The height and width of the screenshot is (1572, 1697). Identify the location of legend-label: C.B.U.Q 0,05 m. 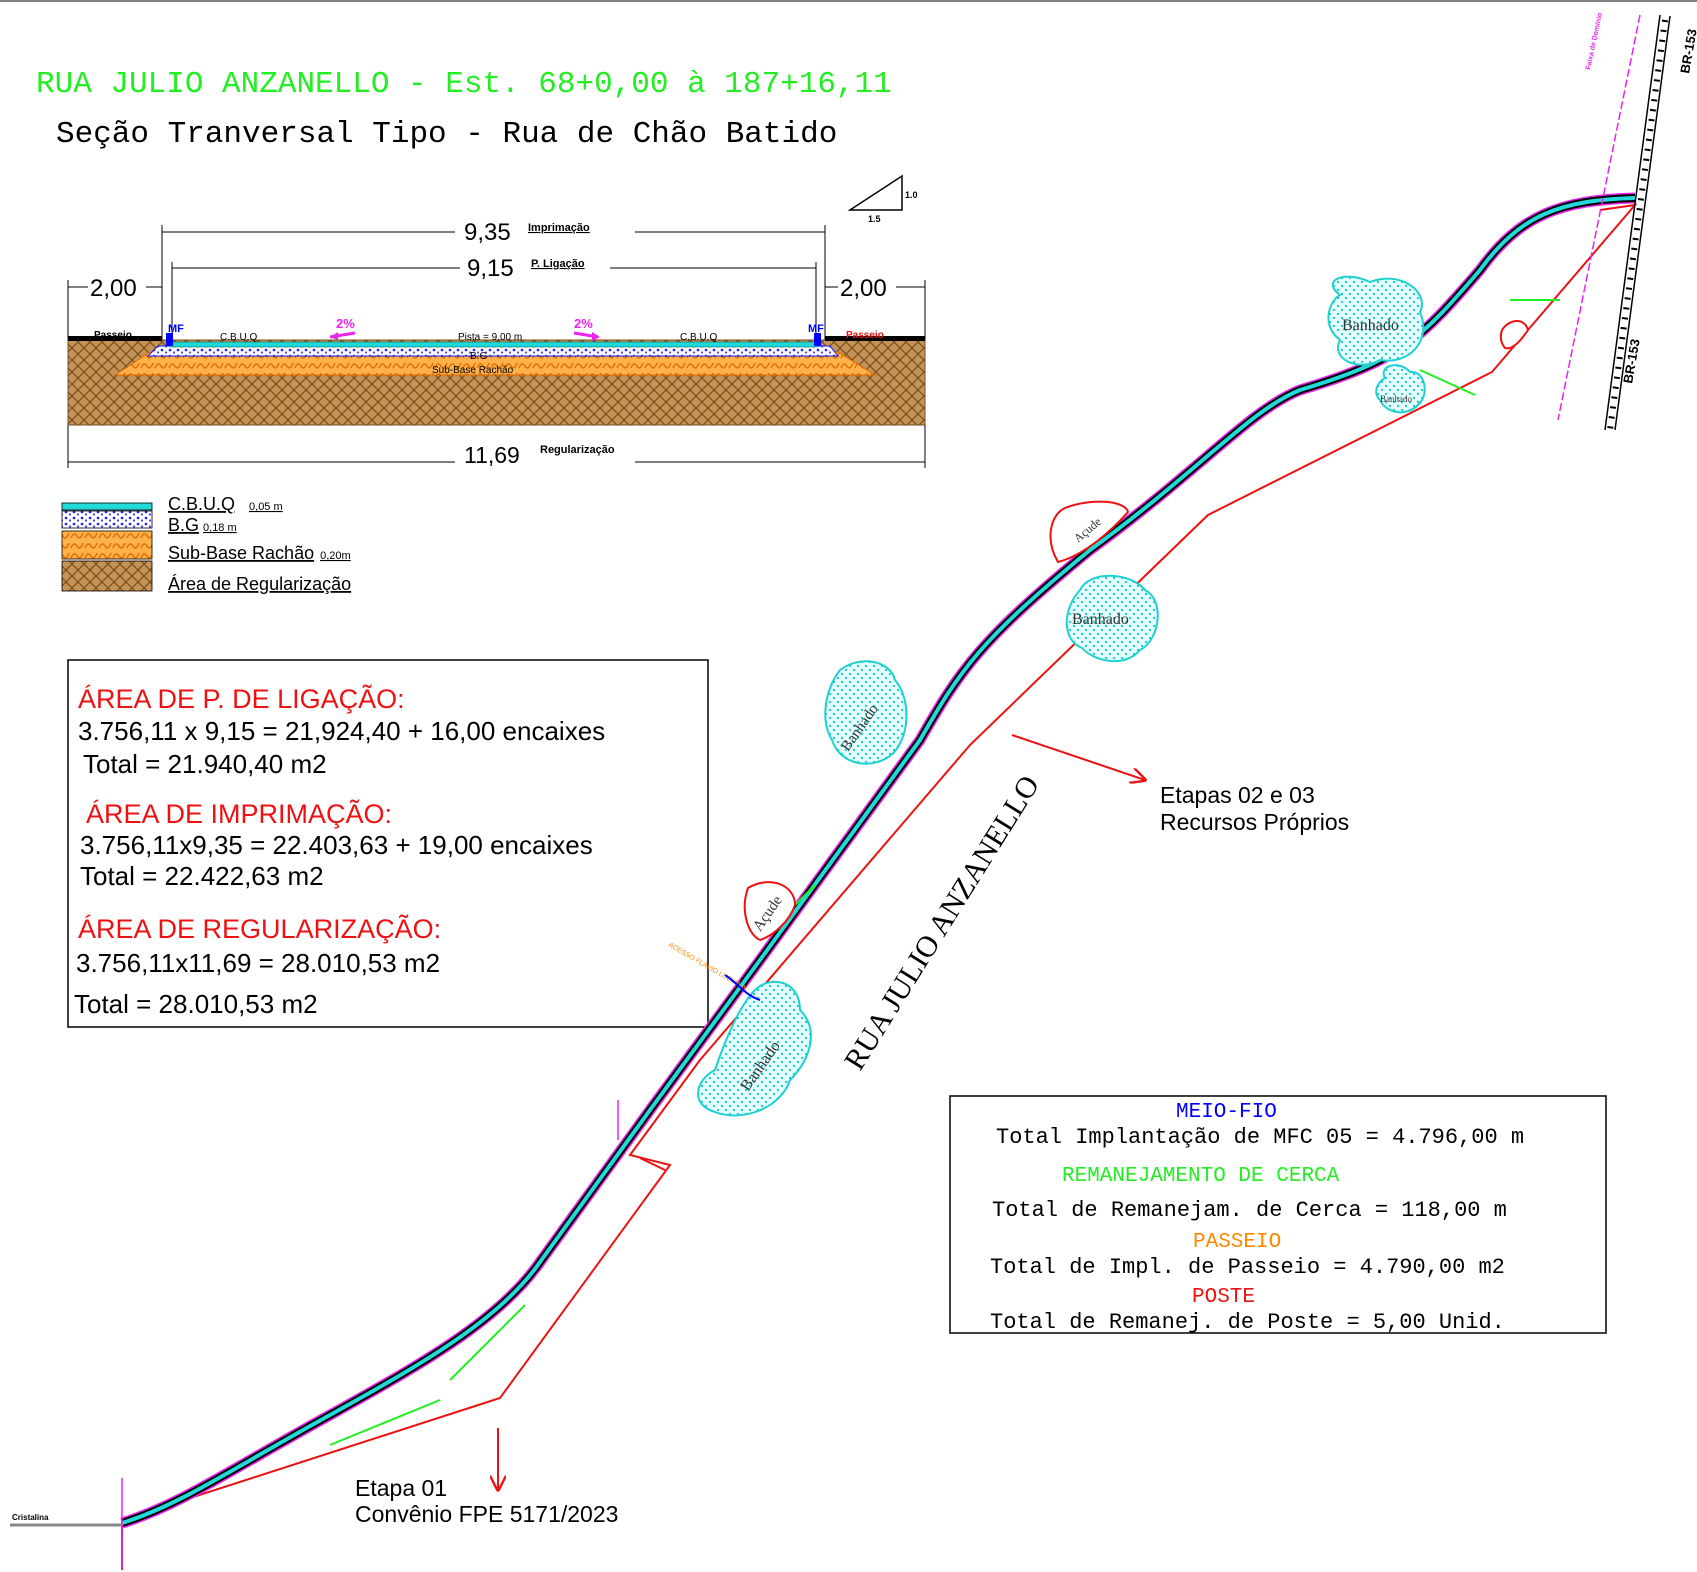
(225, 504).